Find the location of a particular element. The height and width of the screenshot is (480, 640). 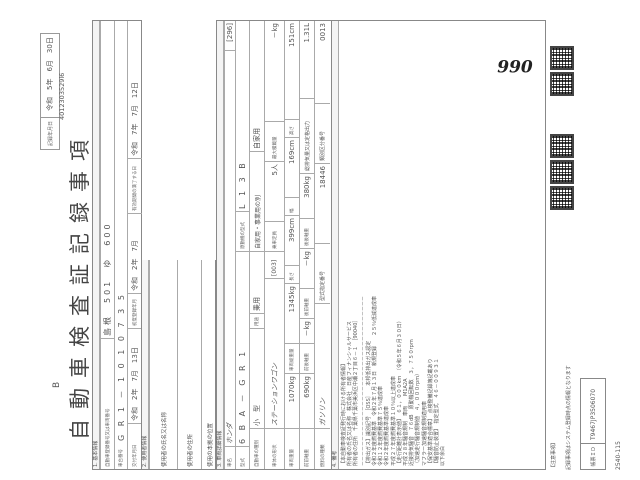

first-reg-date: 令和 2年 7月 is located at coordinates (135, 254).